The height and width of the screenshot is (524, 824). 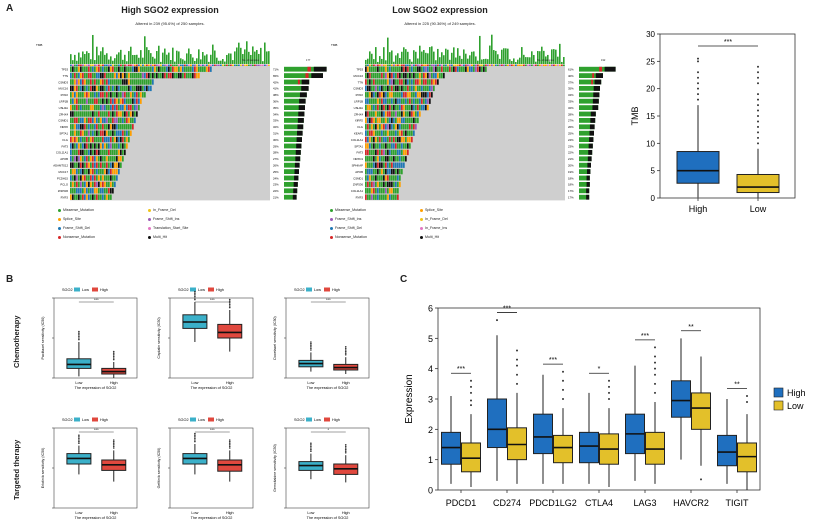 What do you see at coordinates (276, 114) in the screenshot?
I see `high-gene-pct: 34%` at bounding box center [276, 114].